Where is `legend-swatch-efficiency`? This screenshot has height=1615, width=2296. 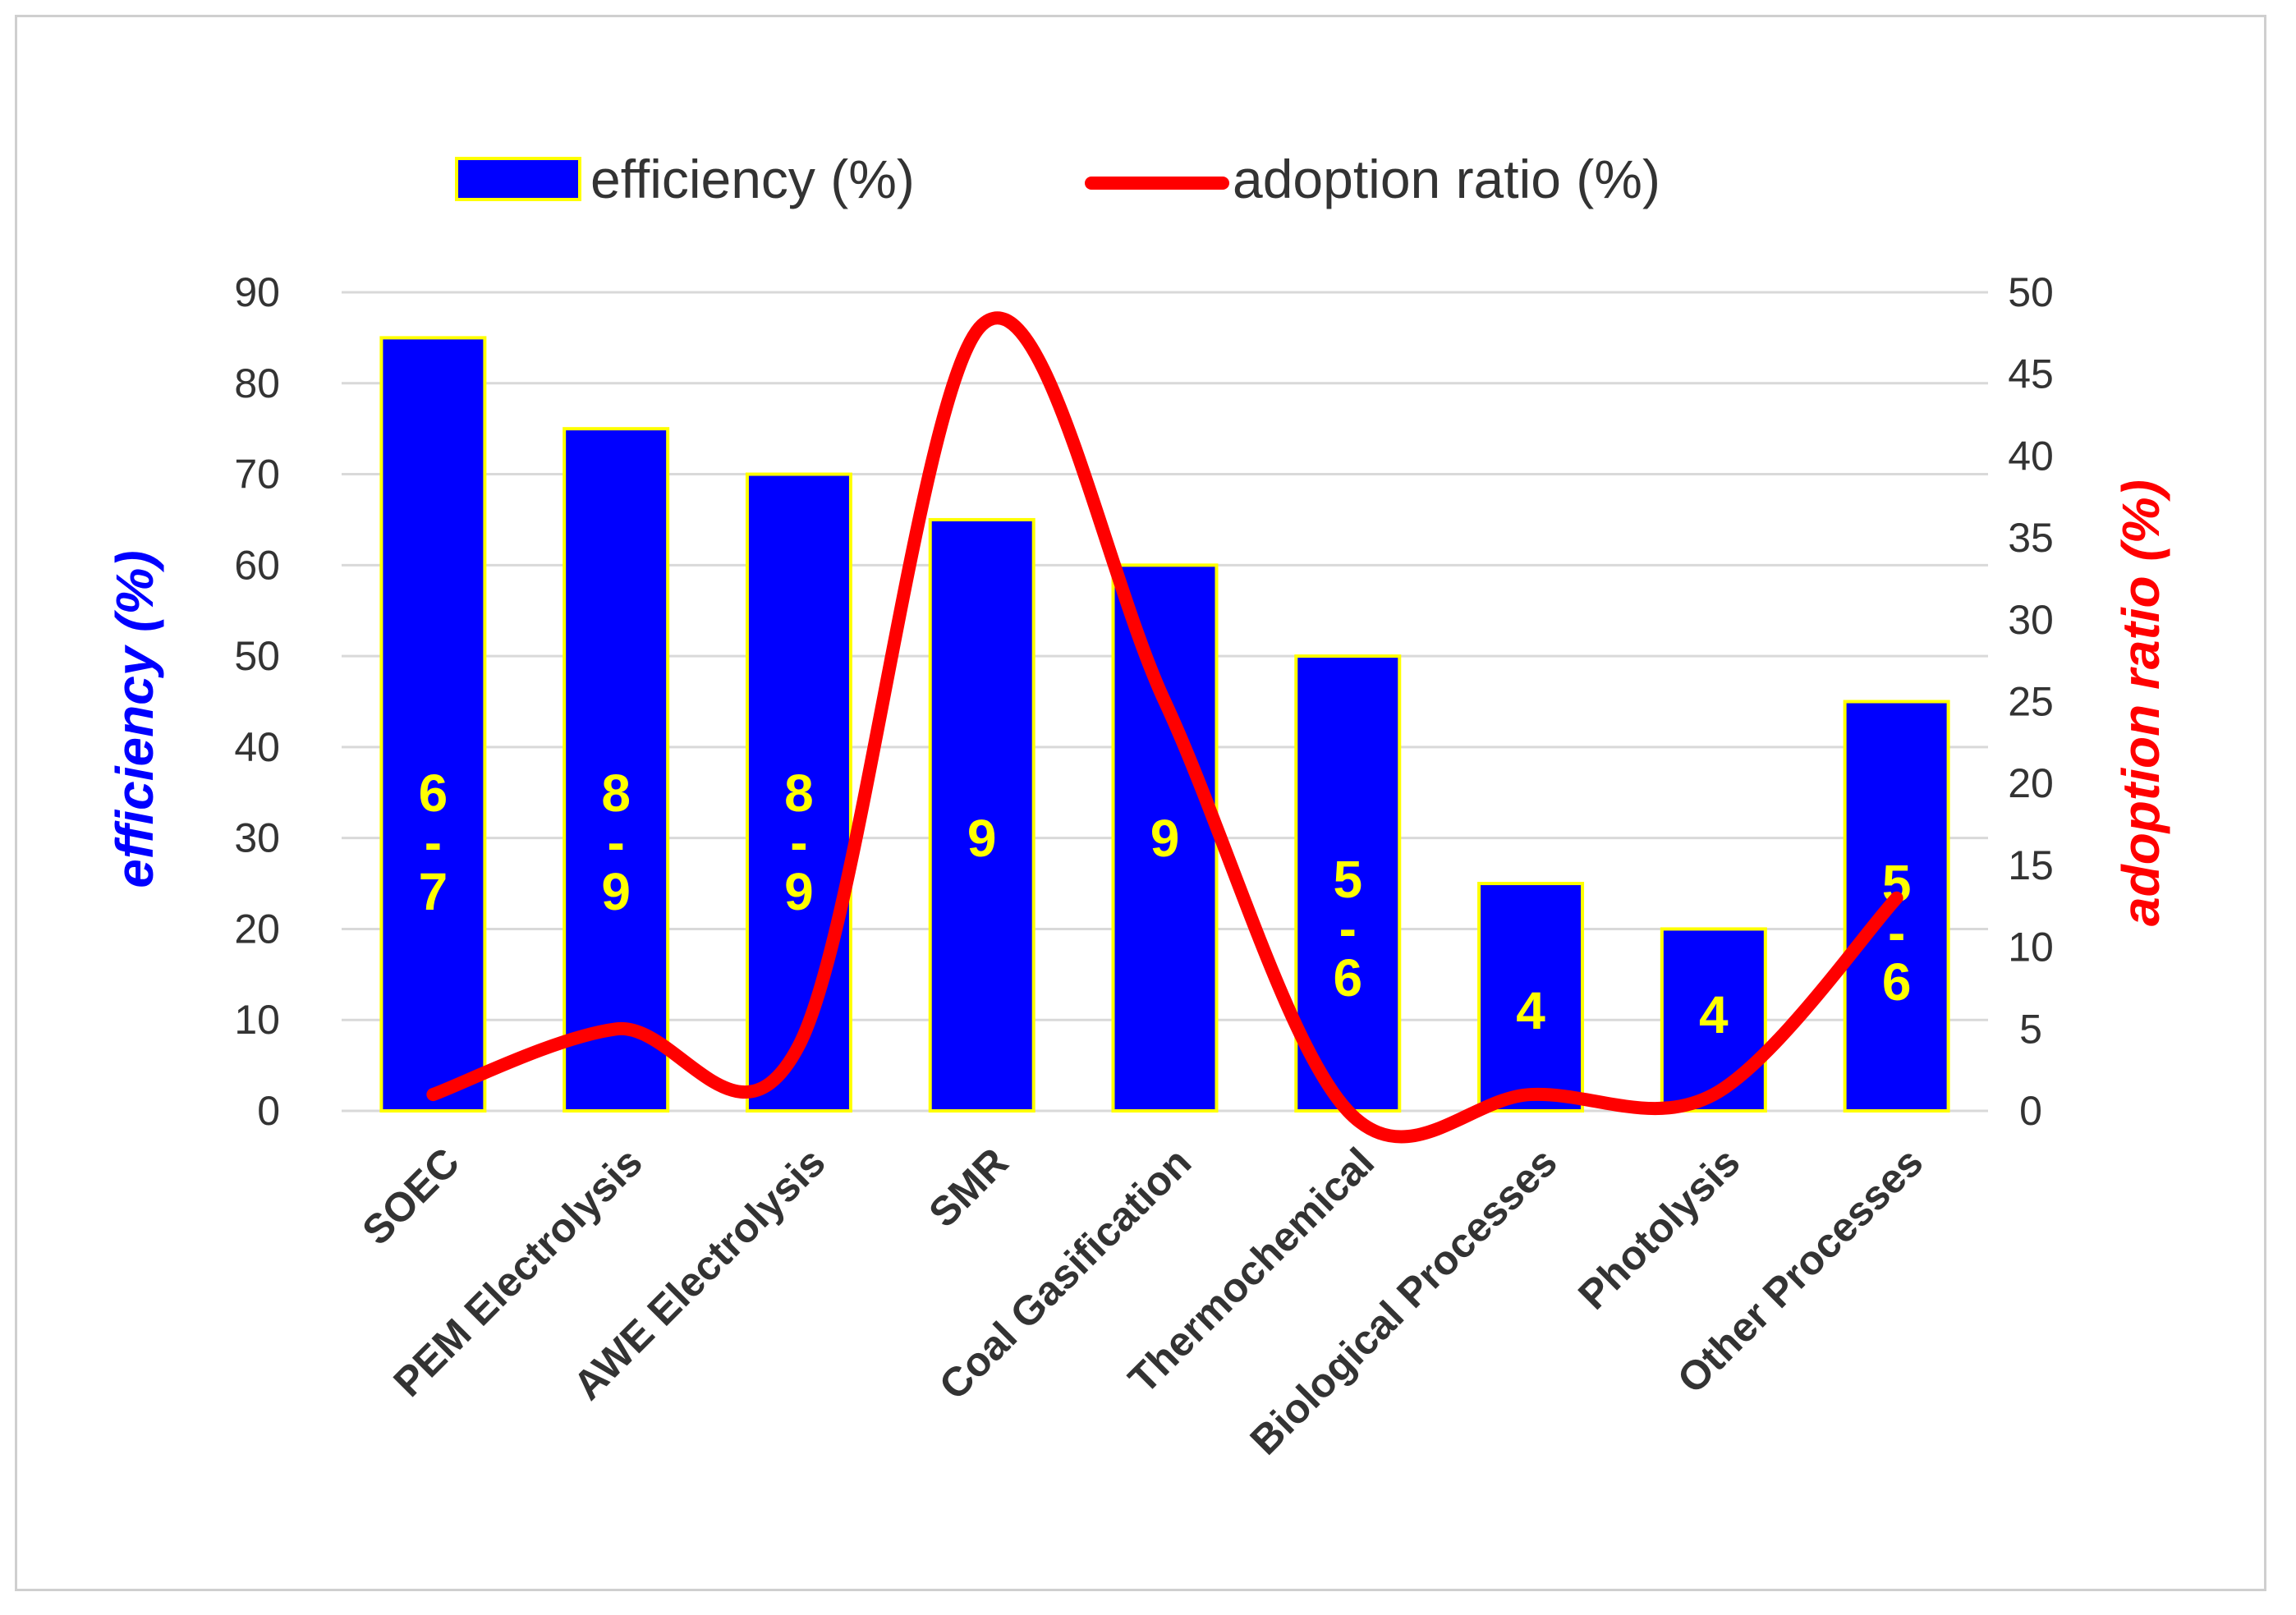 legend-swatch-efficiency is located at coordinates (518, 179).